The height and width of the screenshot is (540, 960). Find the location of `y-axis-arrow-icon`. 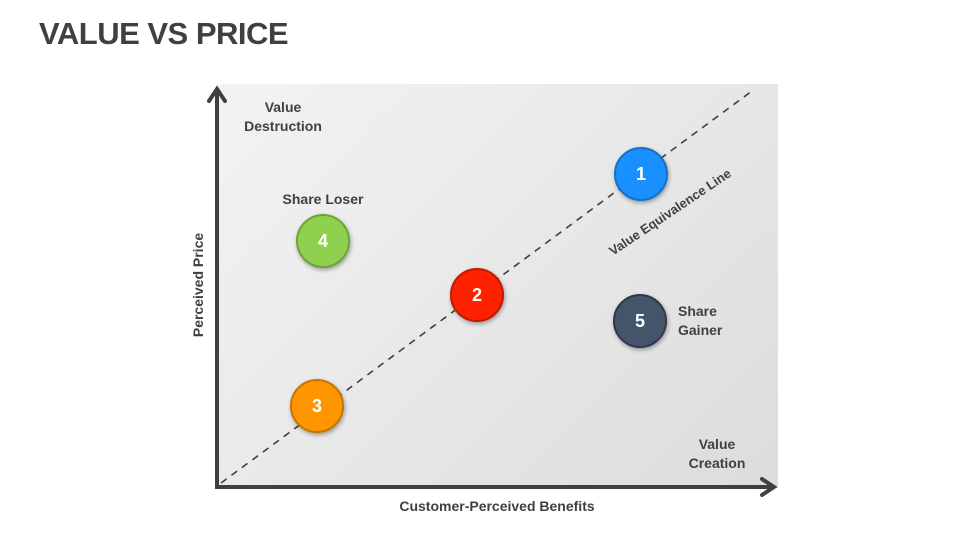

y-axis-arrow-icon is located at coordinates (217, 94).